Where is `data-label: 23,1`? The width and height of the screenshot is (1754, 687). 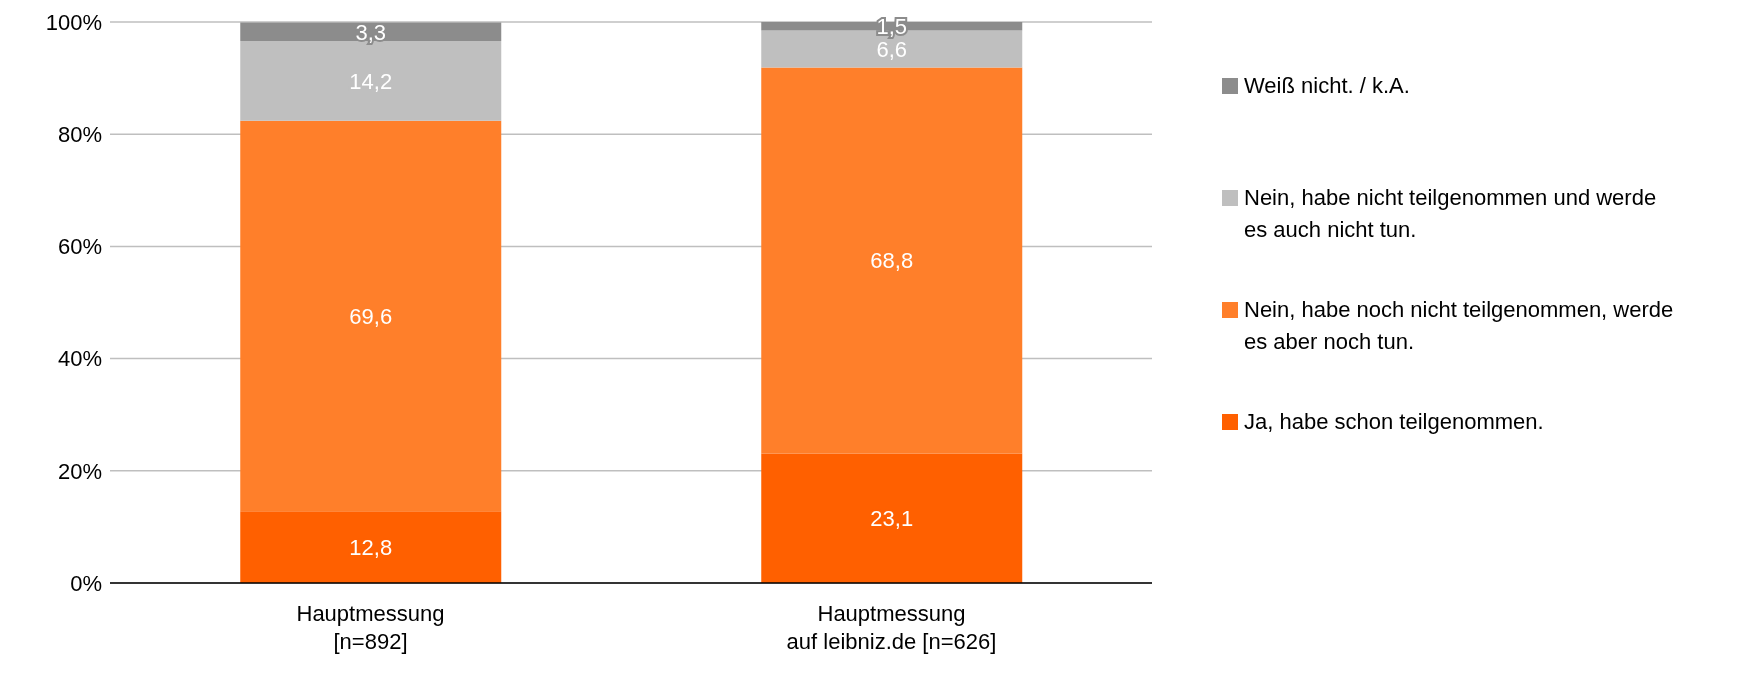 data-label: 23,1 is located at coordinates (892, 519).